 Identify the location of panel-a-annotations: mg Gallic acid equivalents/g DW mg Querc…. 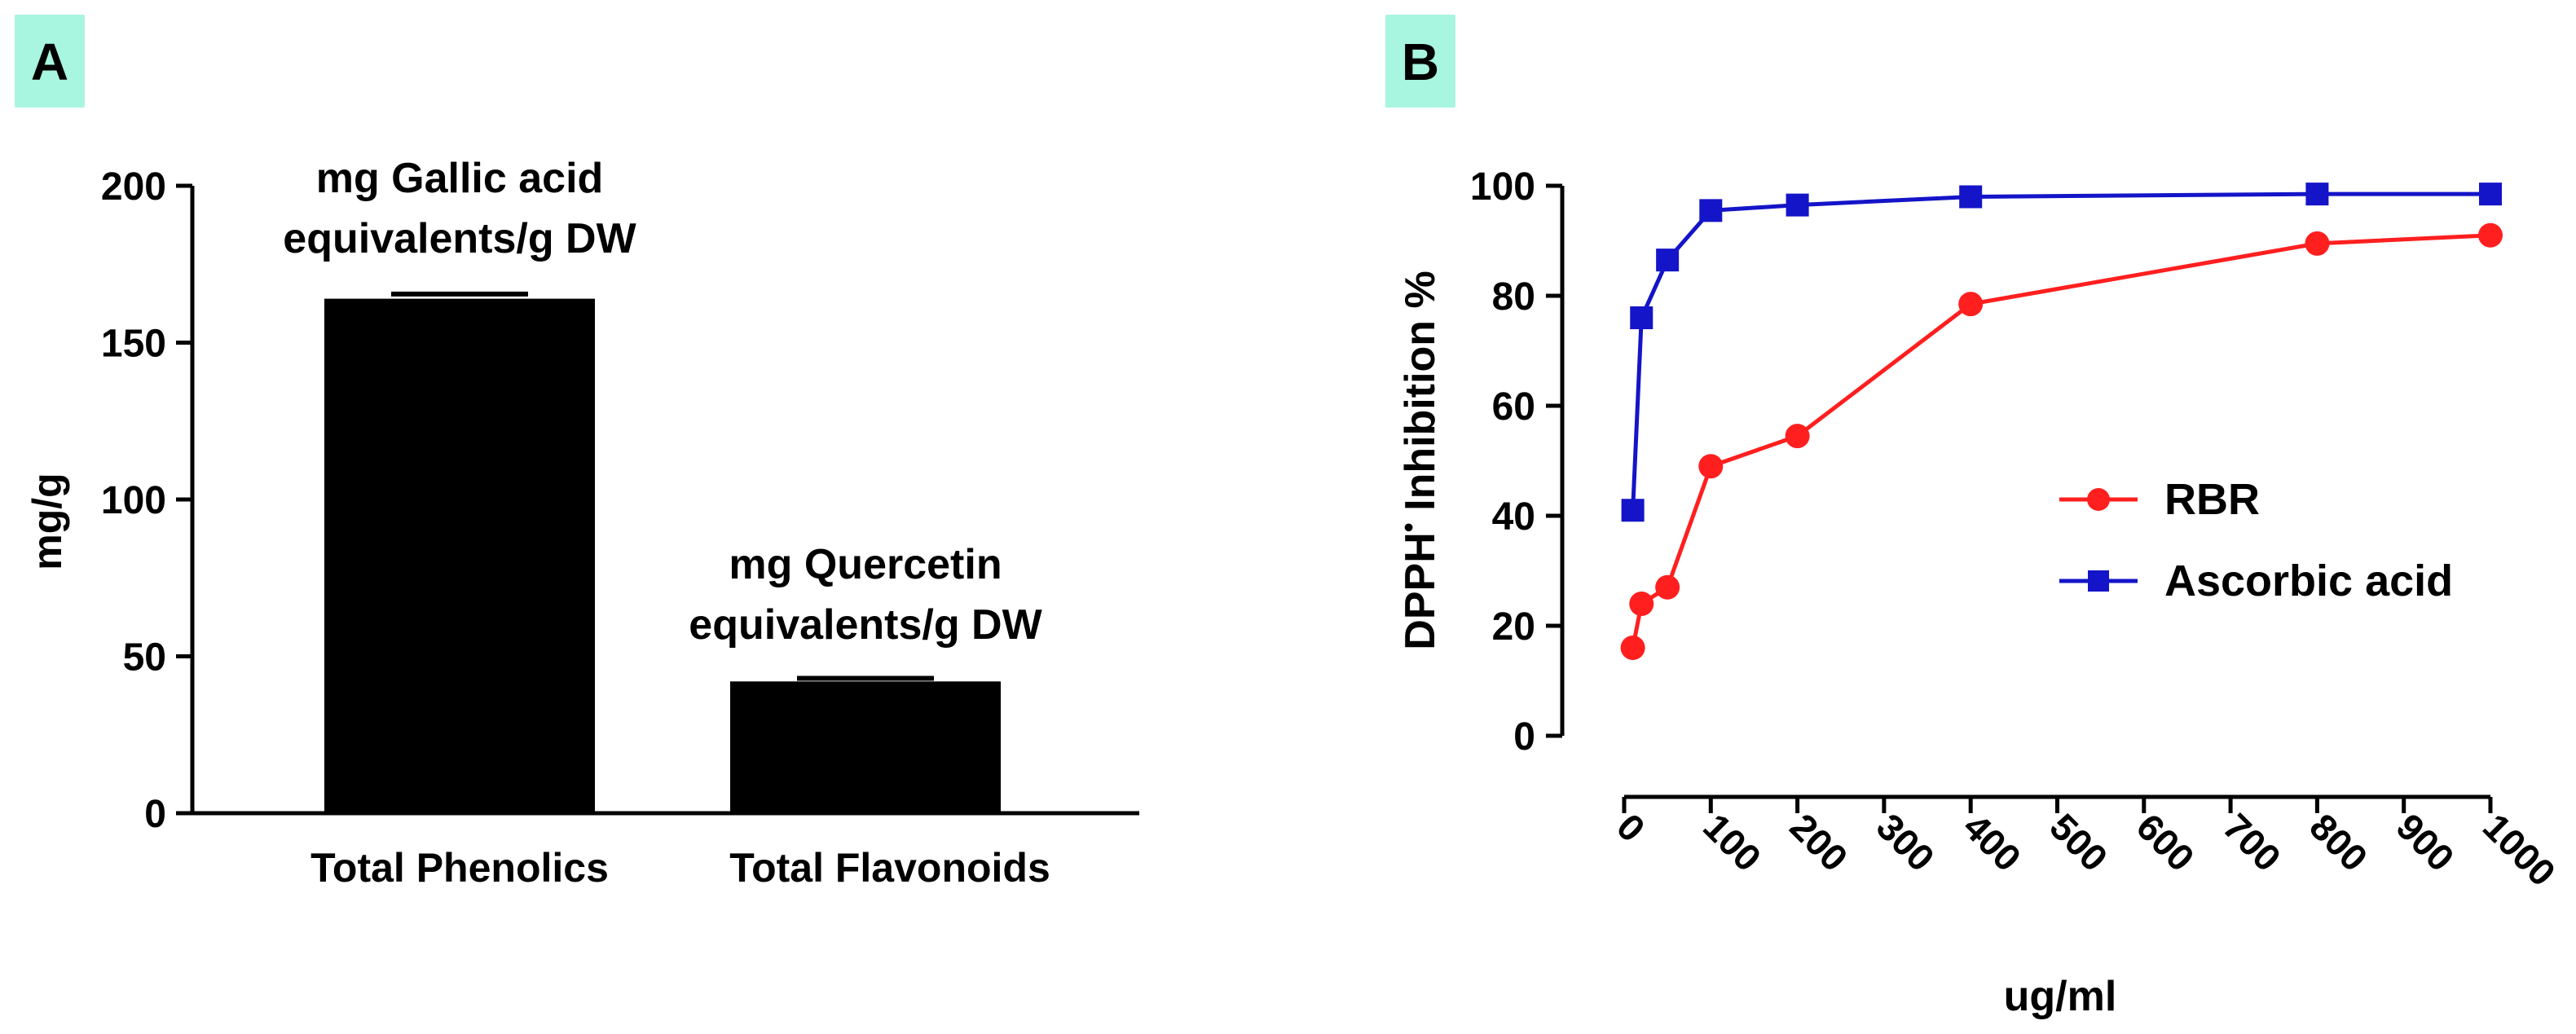
(662, 402).